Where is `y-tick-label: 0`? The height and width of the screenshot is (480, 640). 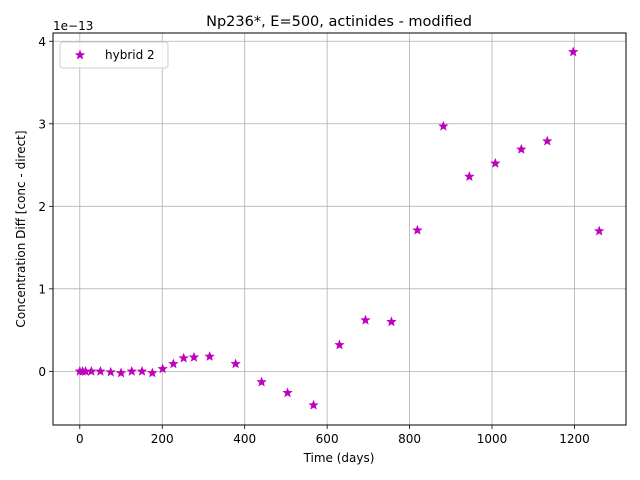
y-tick-label: 0 is located at coordinates (42, 372).